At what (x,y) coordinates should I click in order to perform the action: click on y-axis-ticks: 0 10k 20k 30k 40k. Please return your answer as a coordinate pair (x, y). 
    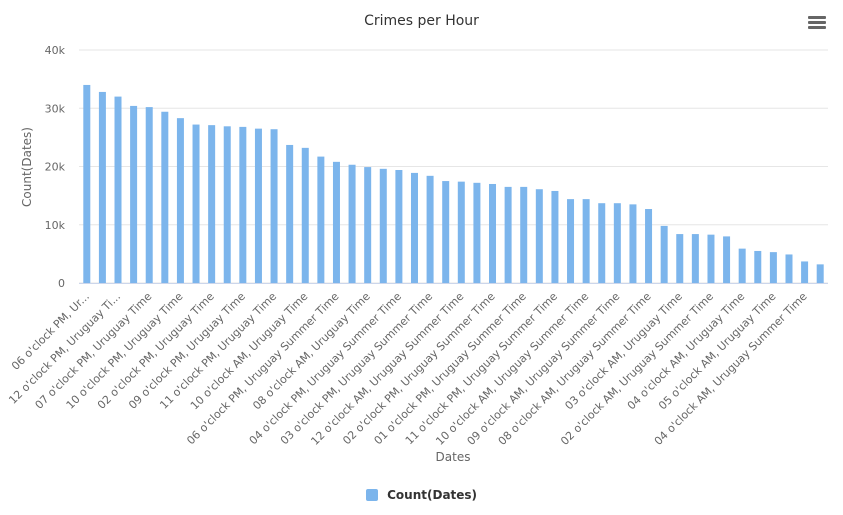
    Looking at the image, I should click on (55, 167).